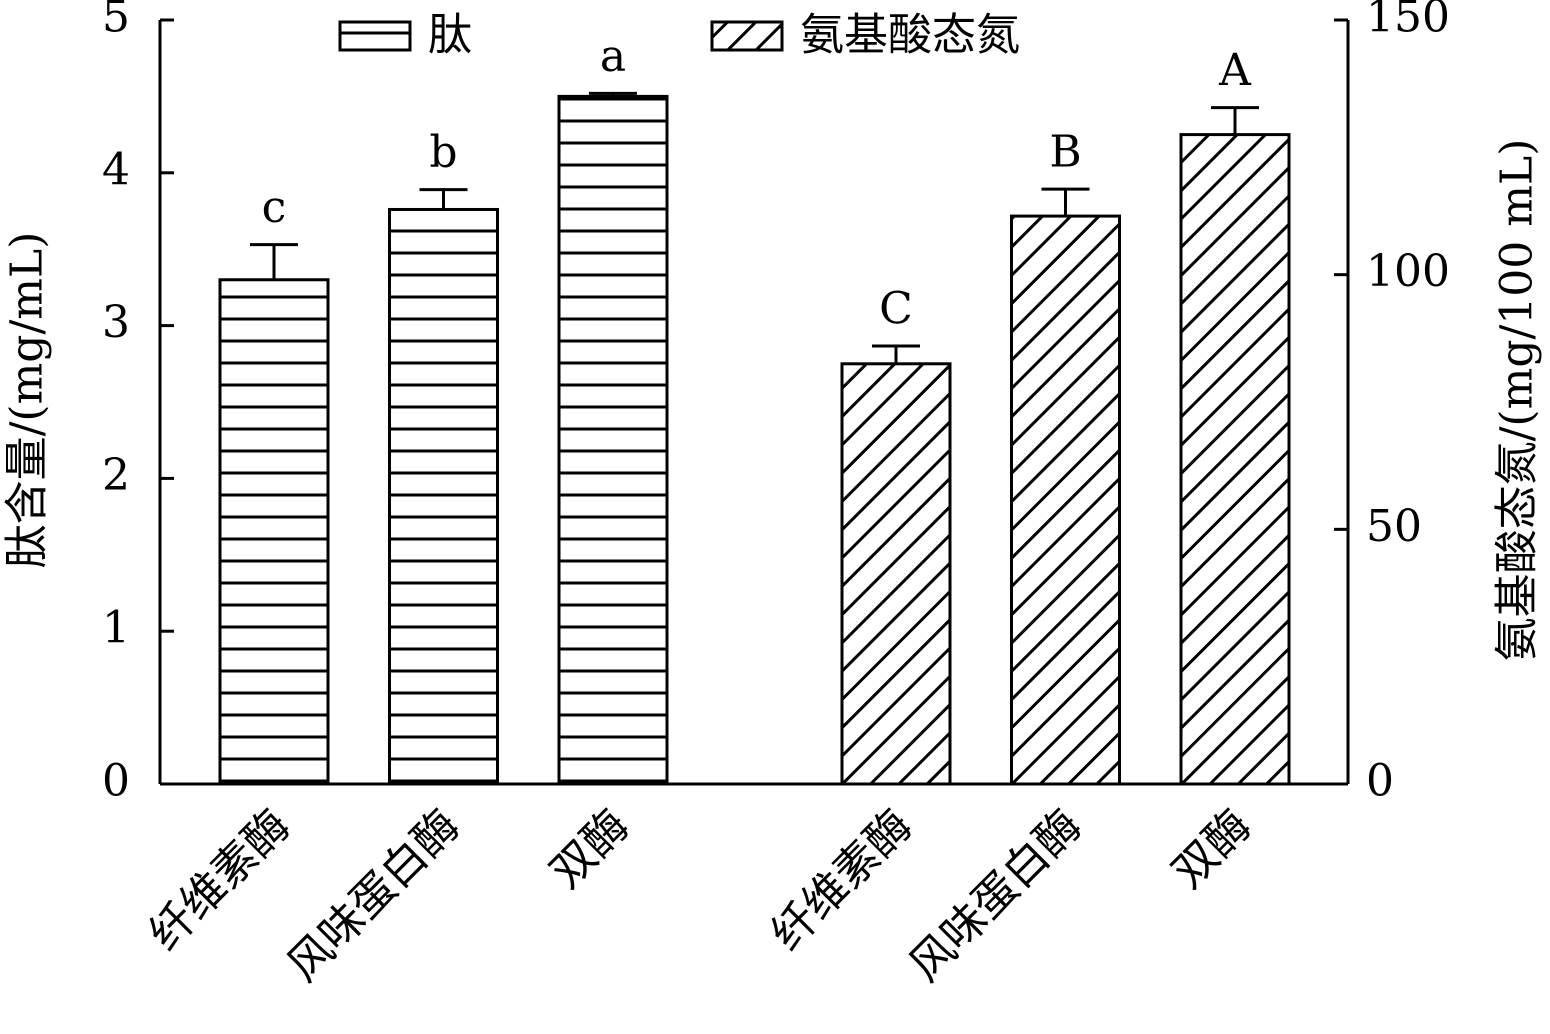  Describe the element at coordinates (1394, 526) in the screenshot. I see `y2-tick-label: 50` at that location.